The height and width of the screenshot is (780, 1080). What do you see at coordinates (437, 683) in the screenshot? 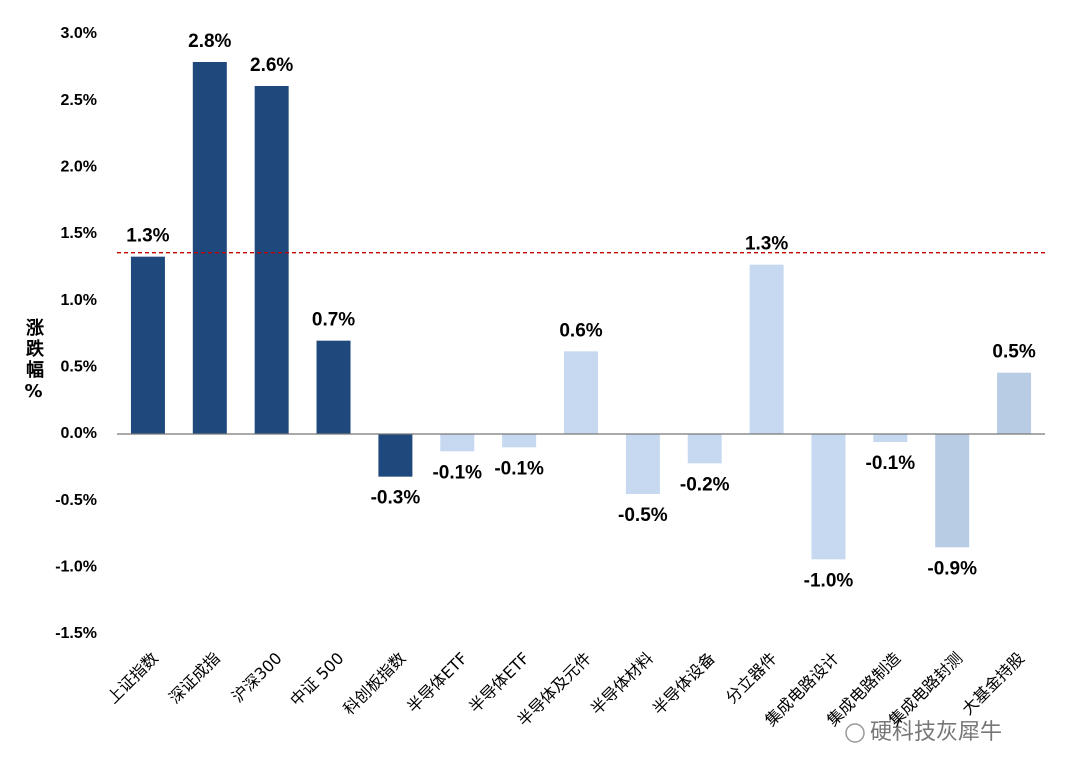
I see `x-tick-label: 半导体ETF` at bounding box center [437, 683].